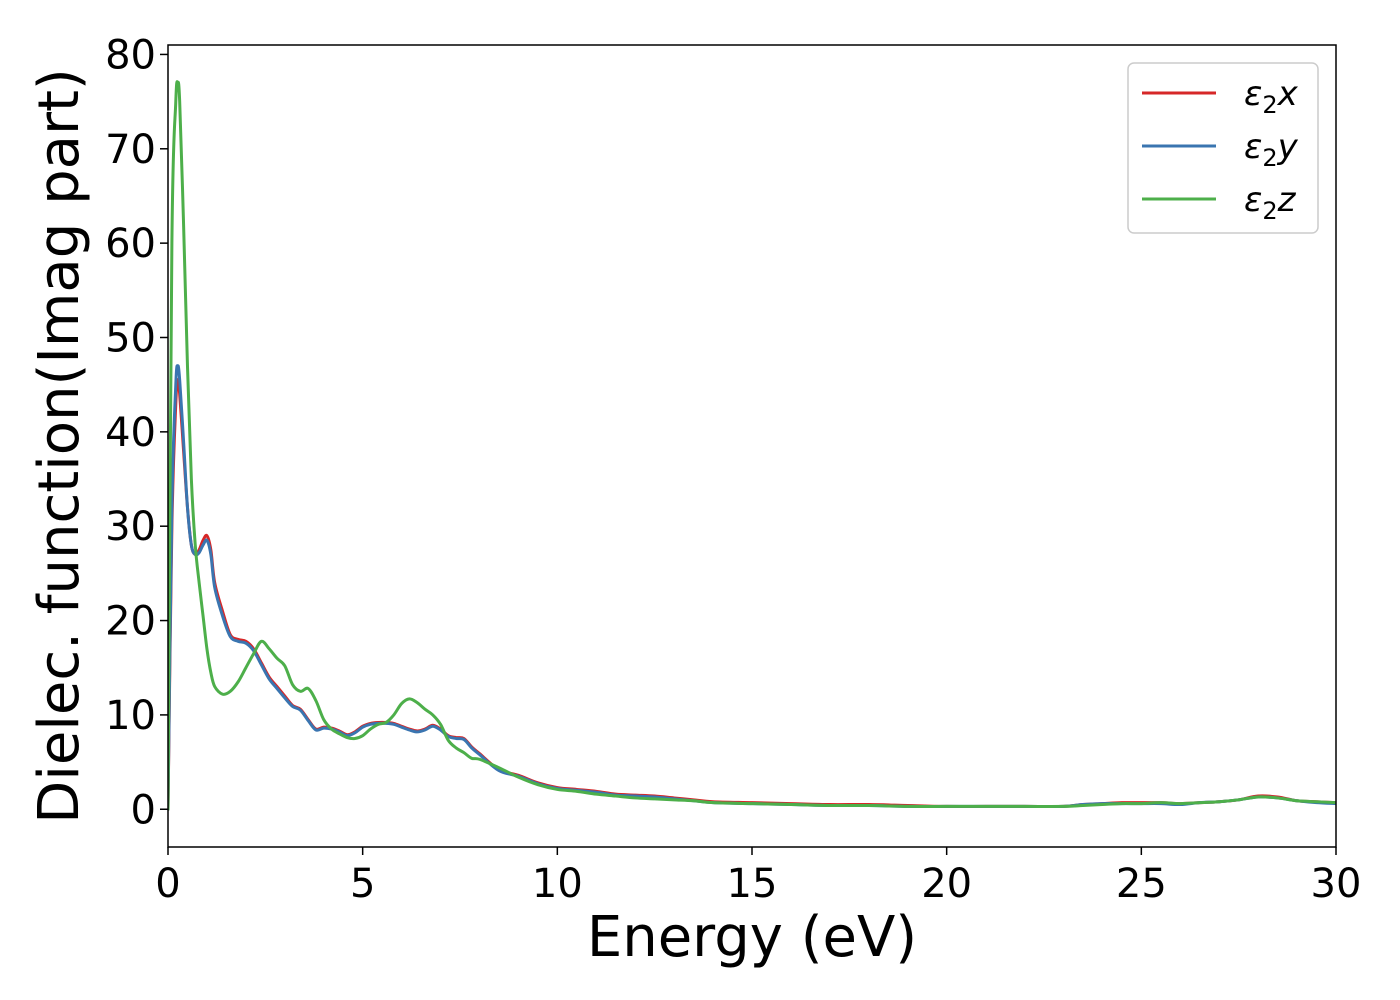  Describe the element at coordinates (143, 810) in the screenshot. I see `y-tick-label: 0` at that location.